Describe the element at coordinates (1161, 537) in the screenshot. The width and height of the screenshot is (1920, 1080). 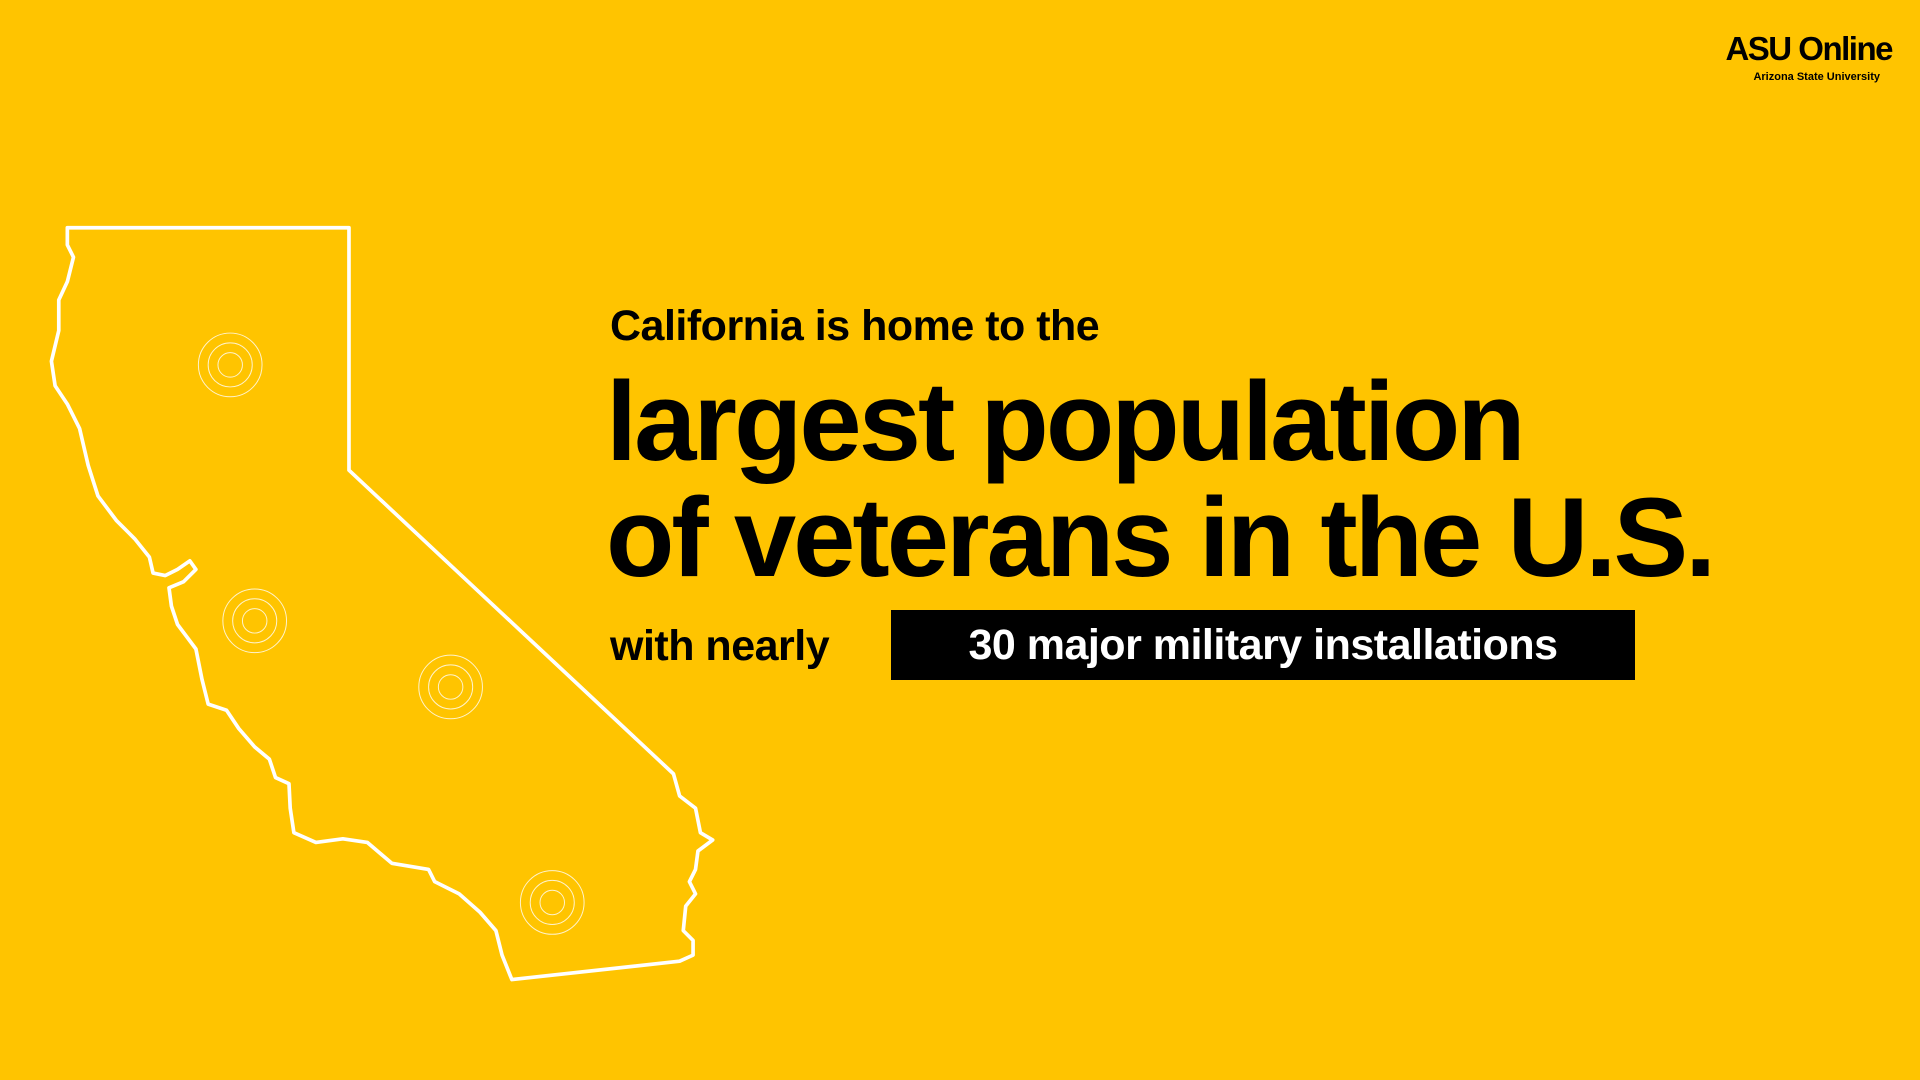
I see `headline: of veterans in the U.S.` at that location.